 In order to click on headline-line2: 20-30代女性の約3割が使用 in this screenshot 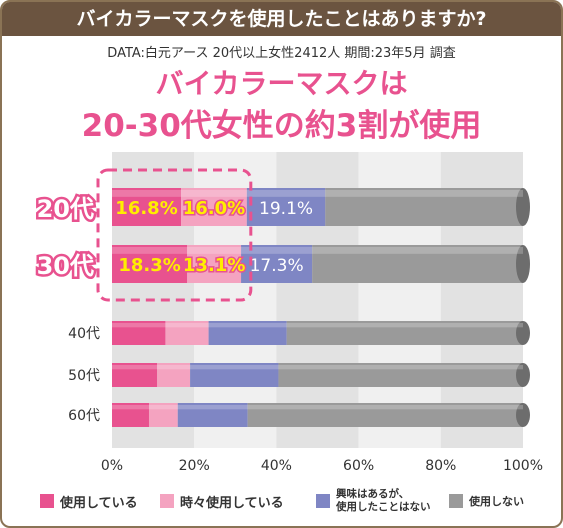, I will do `click(281, 126)`.